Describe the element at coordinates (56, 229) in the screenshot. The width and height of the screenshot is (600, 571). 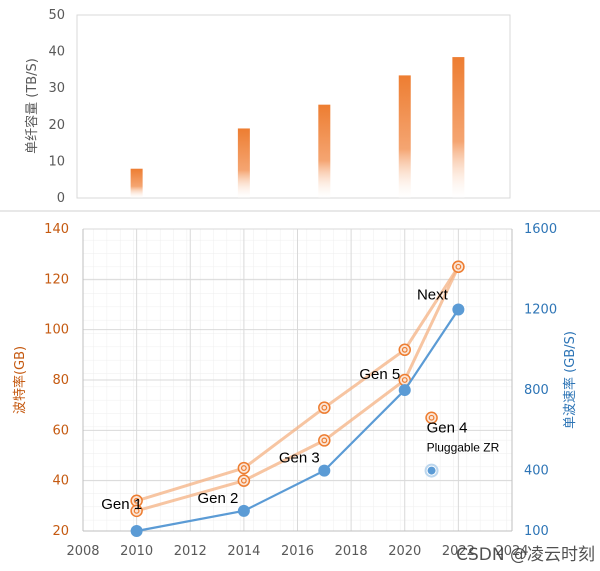
I see `left-y-tick: 140` at that location.